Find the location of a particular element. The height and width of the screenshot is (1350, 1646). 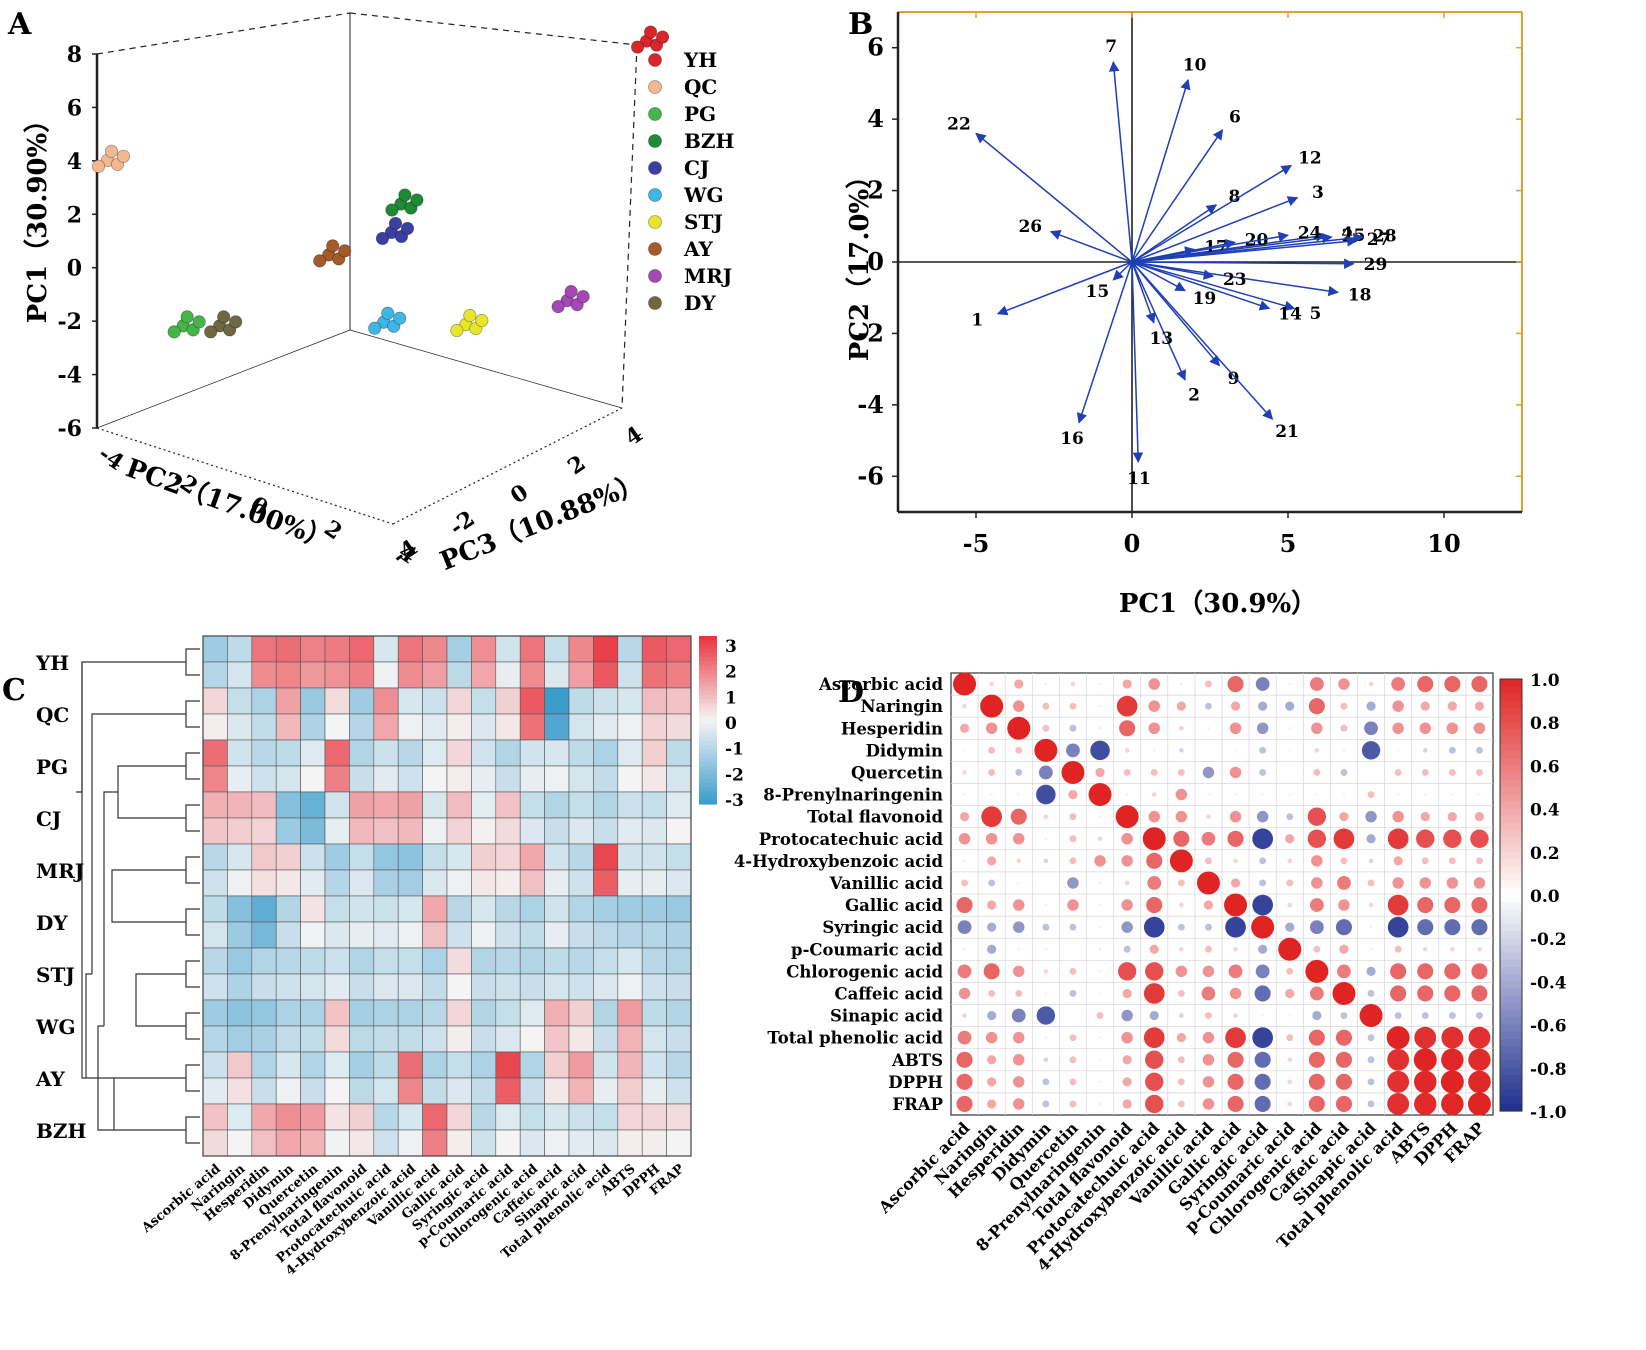

pc1-tick-label: 6 is located at coordinates (74, 108).